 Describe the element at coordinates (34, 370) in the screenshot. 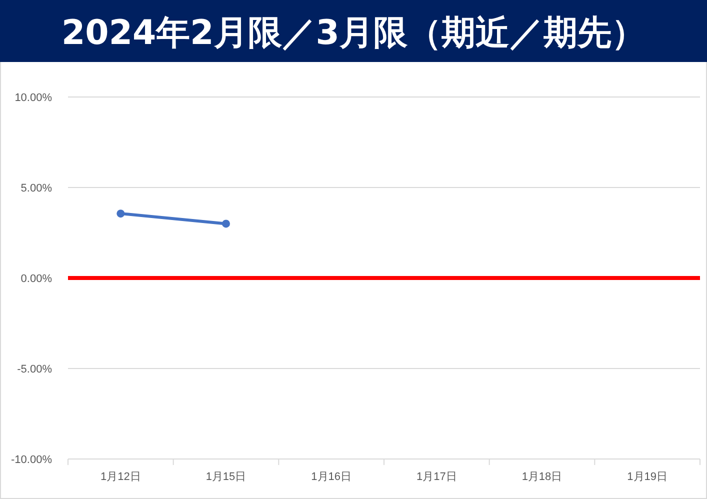

I see `y-tick-label: -5.00%` at that location.